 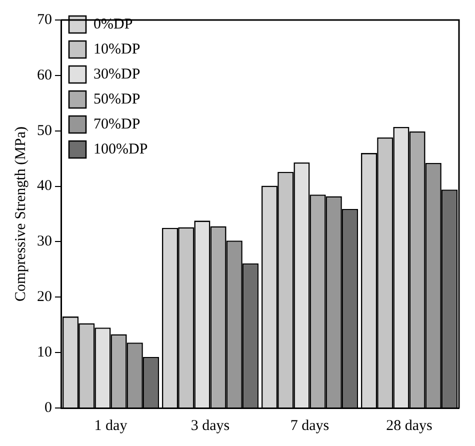 What do you see at coordinates (121, 149) in the screenshot?
I see `legend-label: 100%DP` at bounding box center [121, 149].